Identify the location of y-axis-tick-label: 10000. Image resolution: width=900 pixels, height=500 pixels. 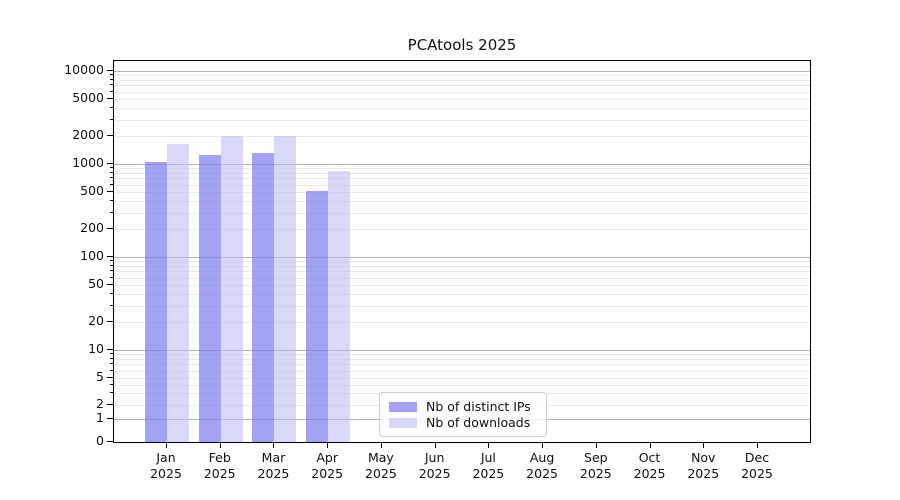
(84, 69).